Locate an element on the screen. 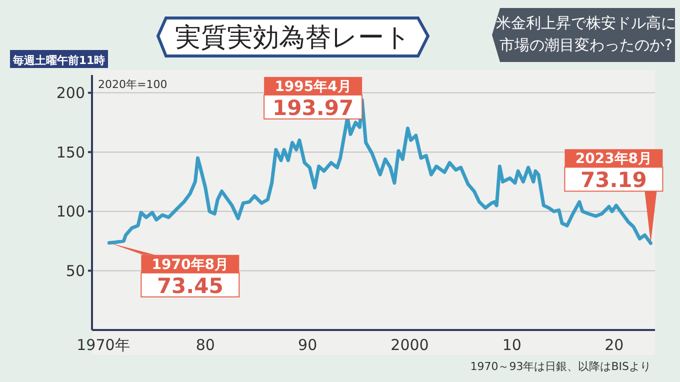 This screenshot has width=680, height=382. y-tick-label: 150 is located at coordinates (70, 152).